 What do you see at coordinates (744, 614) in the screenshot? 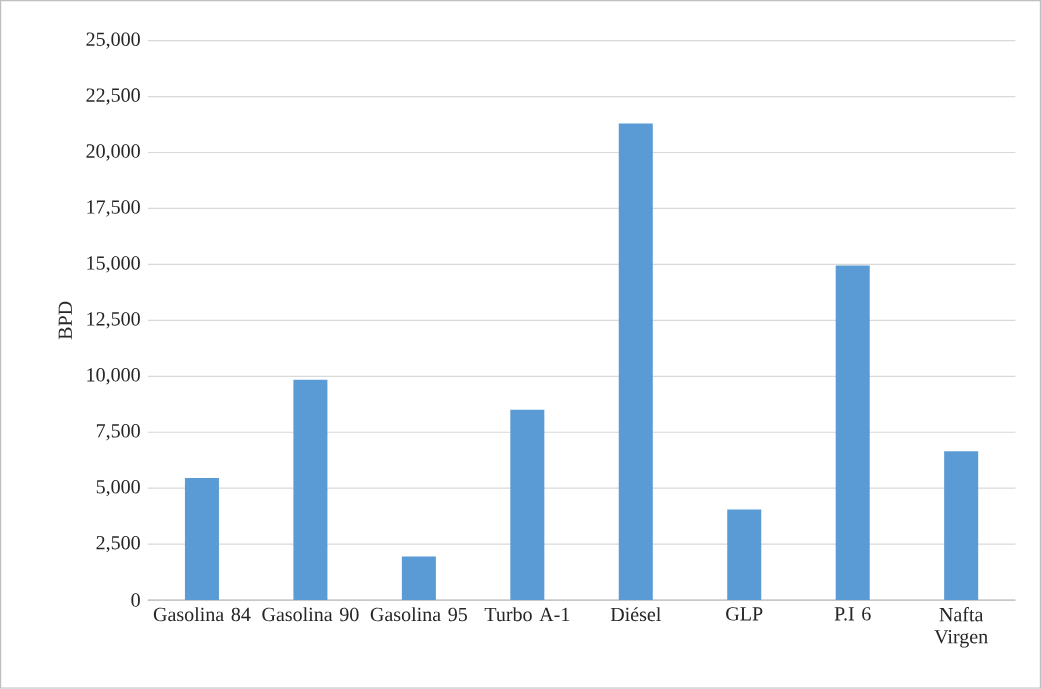
I see `x-tick-label: GLP` at bounding box center [744, 614].